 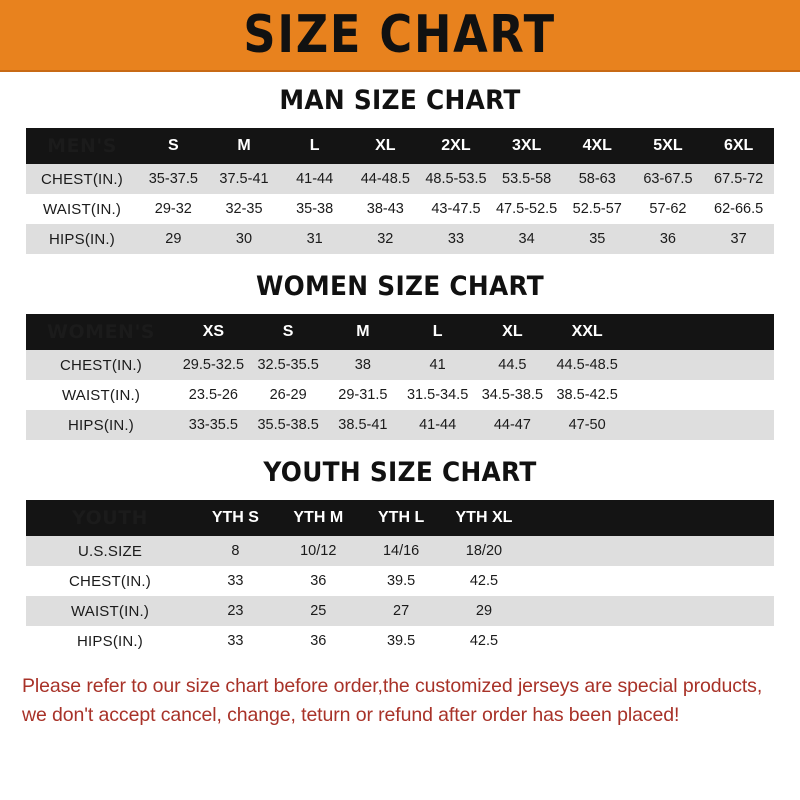 I want to click on women-measurement-cell: 44.5-48.5, so click(x=587, y=365).